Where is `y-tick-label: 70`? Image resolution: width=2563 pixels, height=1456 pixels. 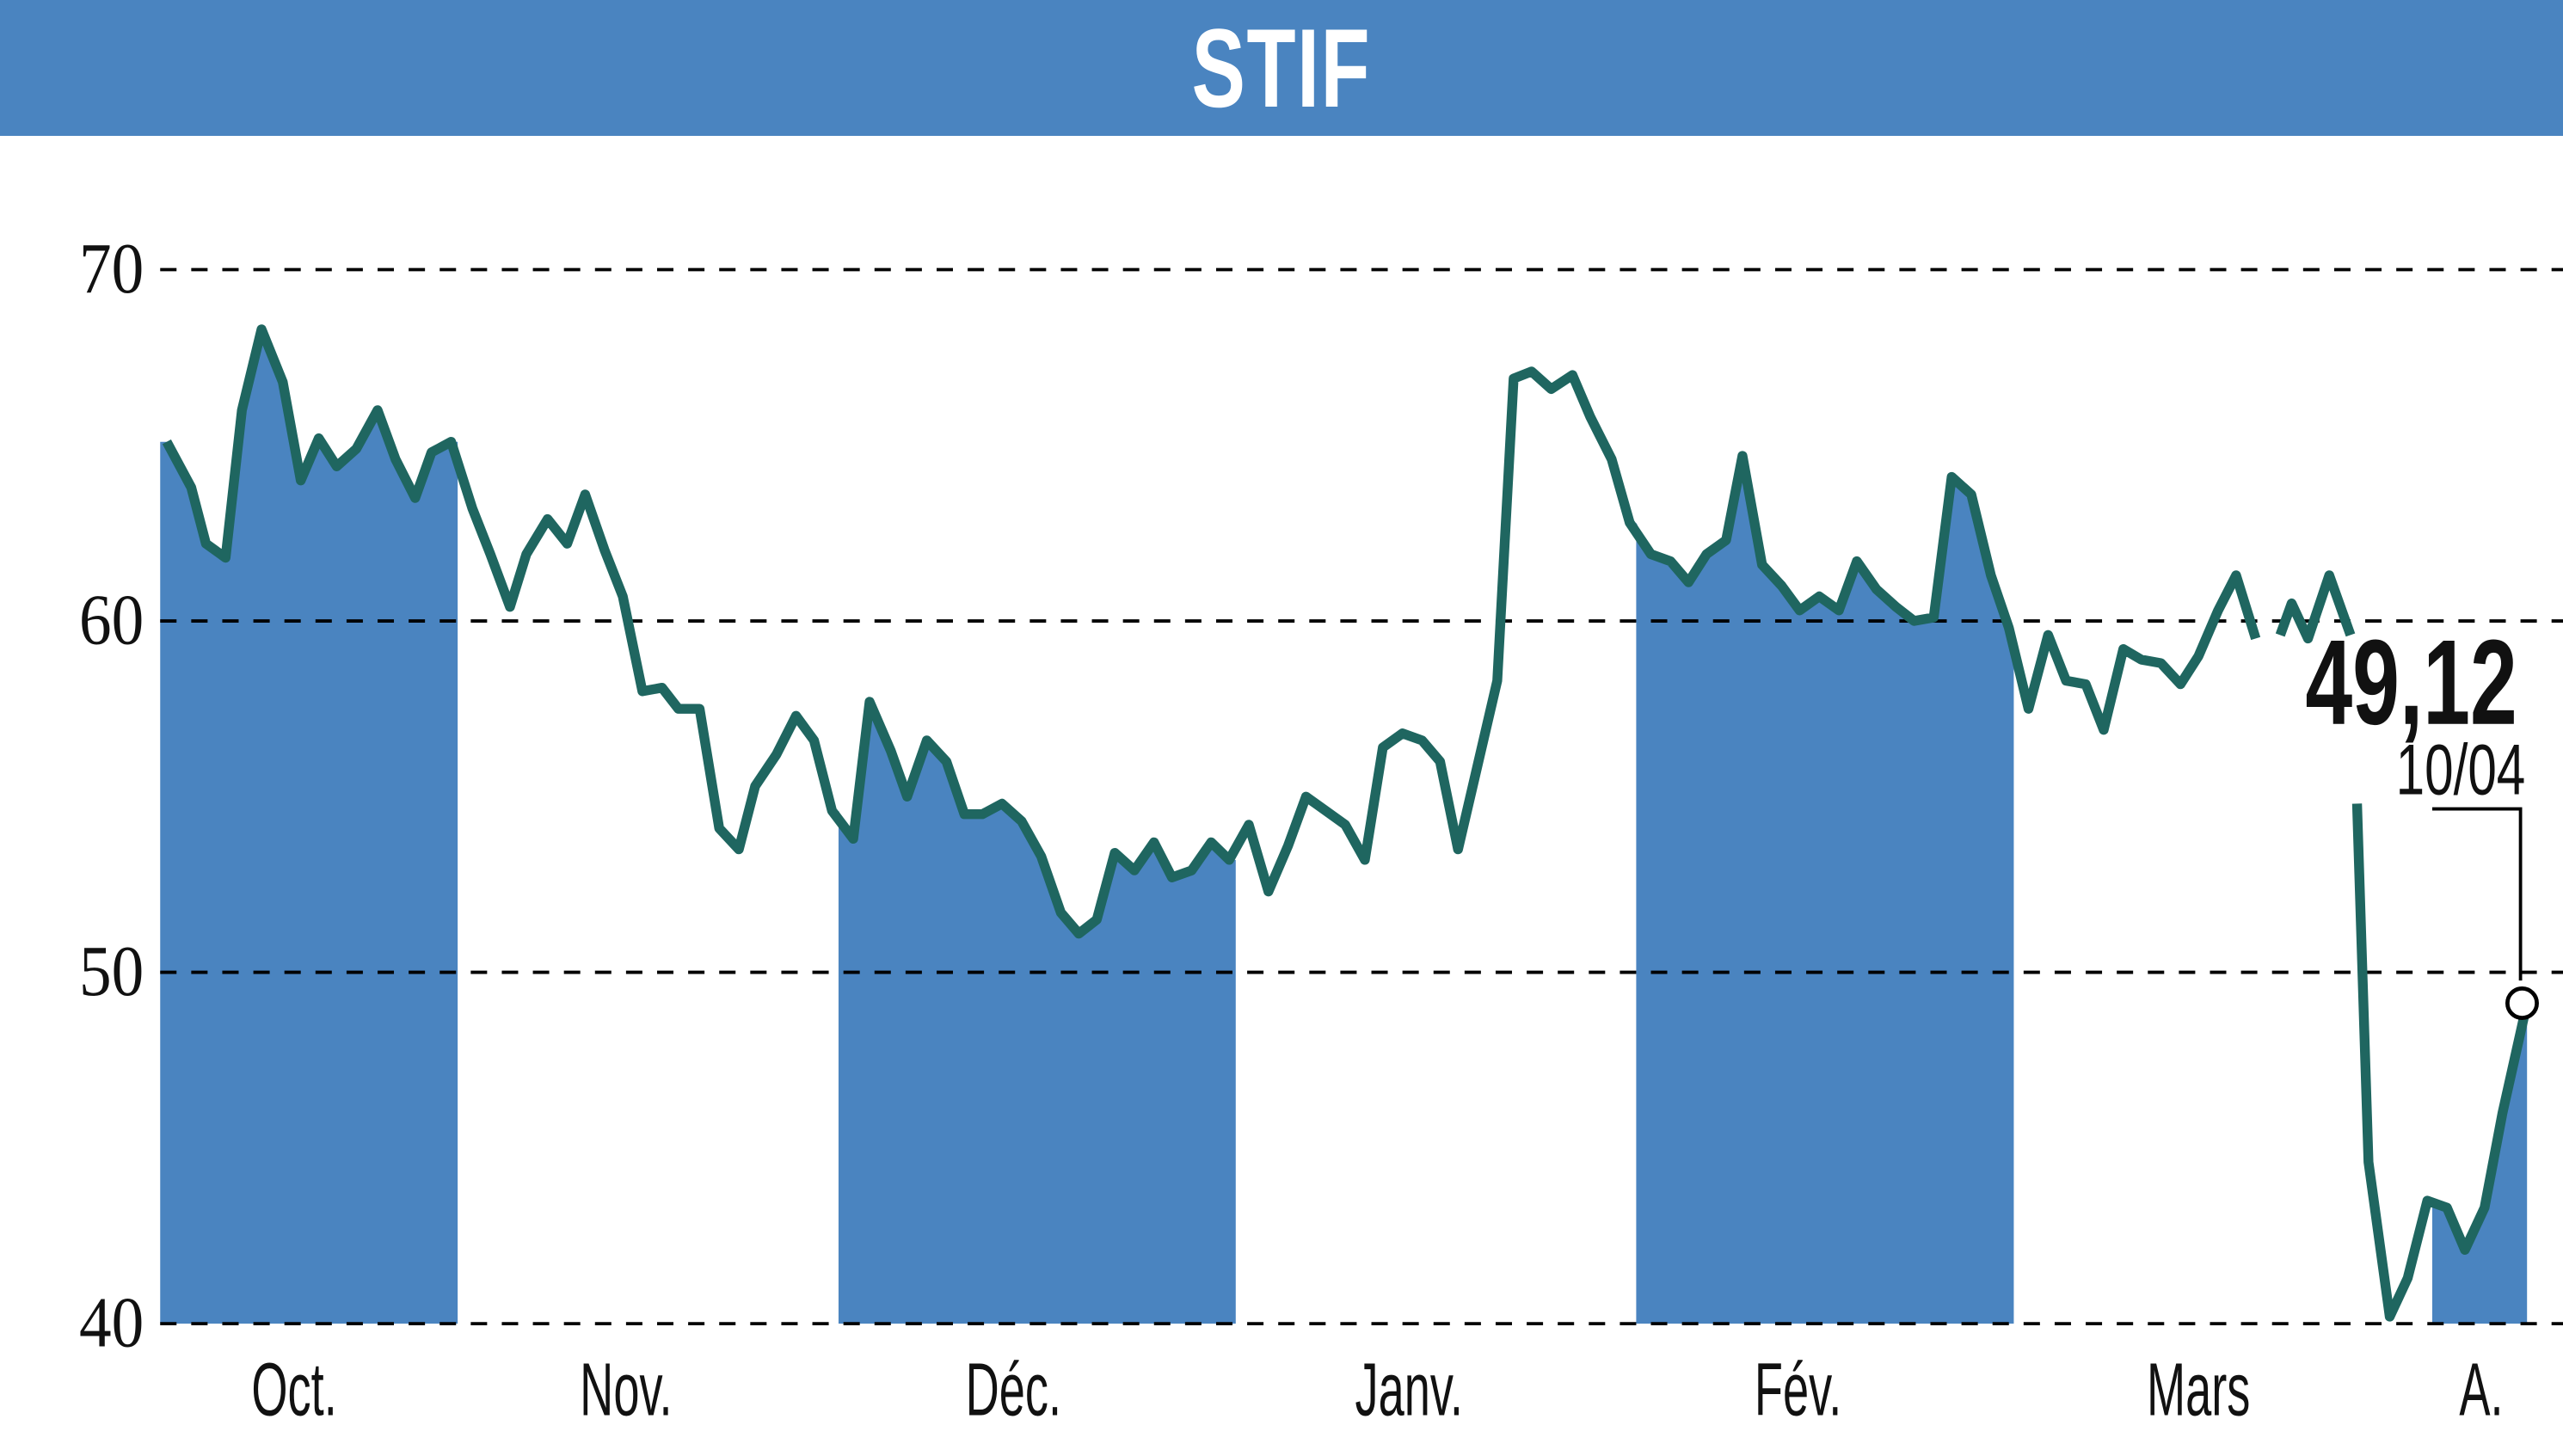
y-tick-label: 70 is located at coordinates (111, 270).